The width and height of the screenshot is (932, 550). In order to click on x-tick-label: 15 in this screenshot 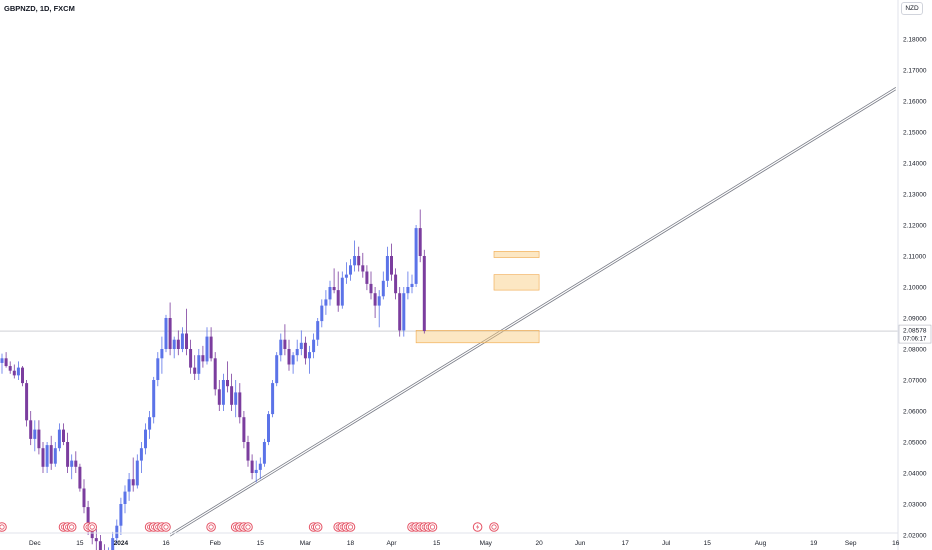, I will do `click(437, 543)`.